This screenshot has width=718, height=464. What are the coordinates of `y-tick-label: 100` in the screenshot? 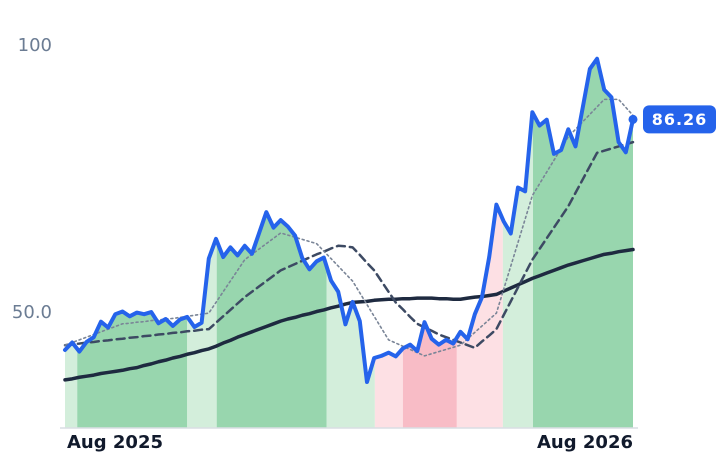 It's located at (35, 45).